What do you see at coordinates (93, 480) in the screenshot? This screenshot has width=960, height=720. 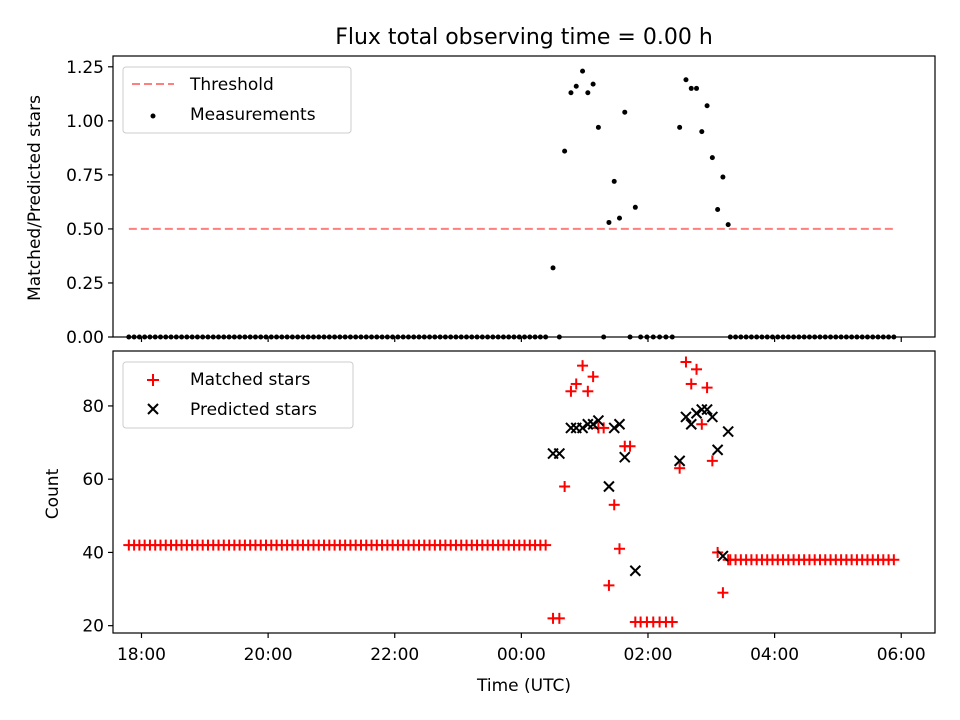 I see `bottom-ytick-label: 60` at bounding box center [93, 480].